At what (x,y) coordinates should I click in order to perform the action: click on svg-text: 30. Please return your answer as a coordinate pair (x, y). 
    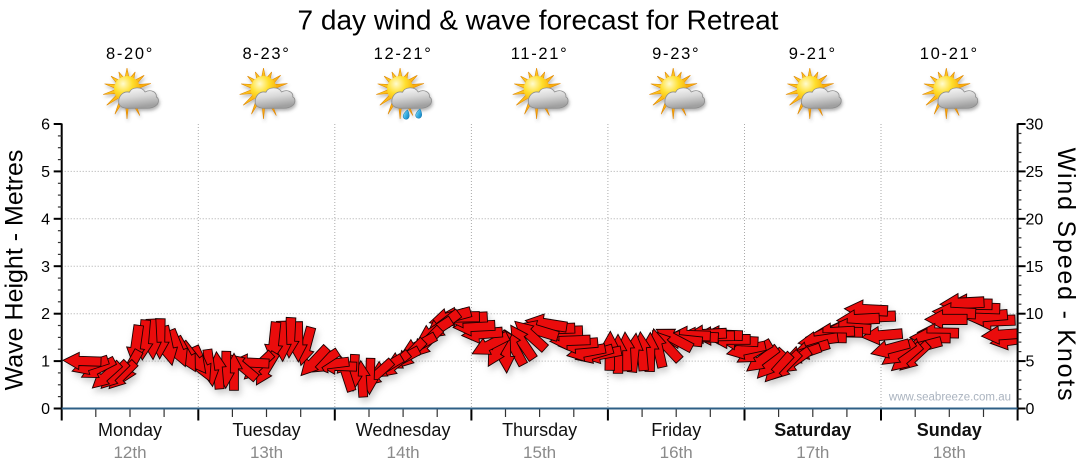
    Looking at the image, I should click on (1035, 125).